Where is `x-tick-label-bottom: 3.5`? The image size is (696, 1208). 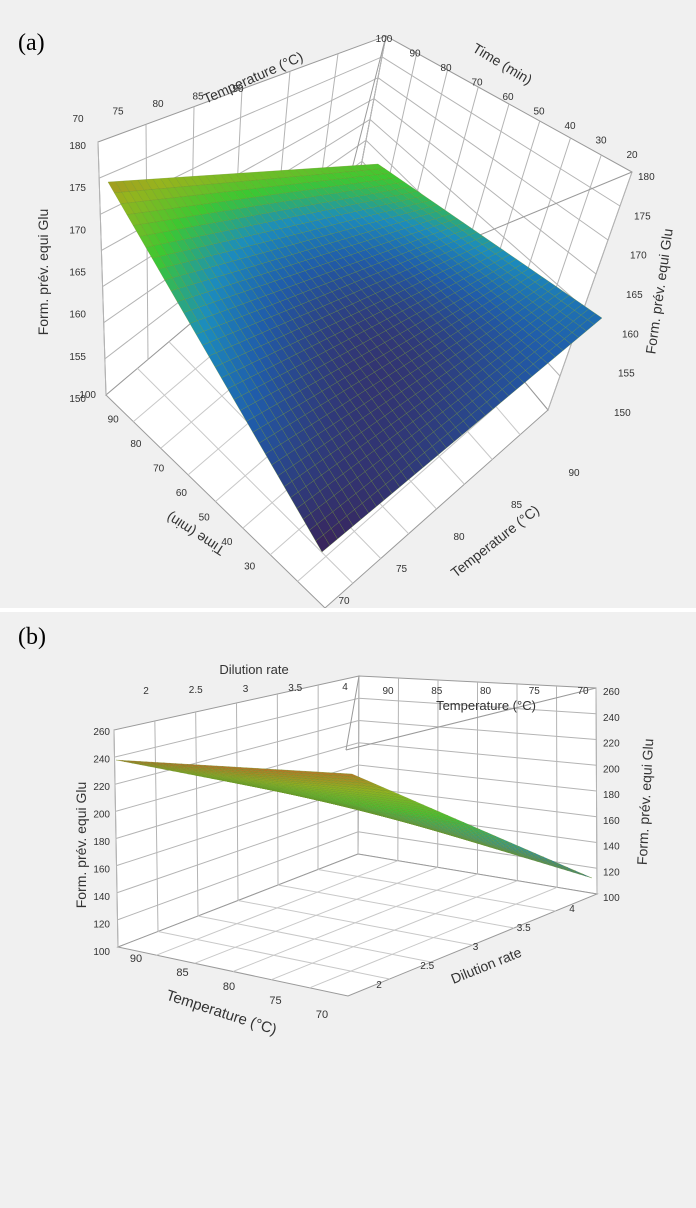 x-tick-label-bottom: 3.5 is located at coordinates (524, 928).